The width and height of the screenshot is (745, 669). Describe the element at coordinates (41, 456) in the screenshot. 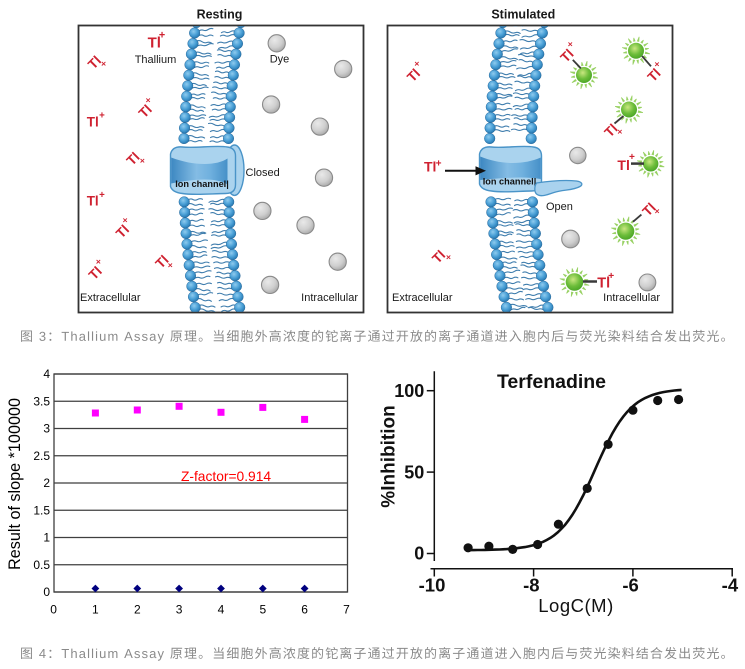

I see `svg-text: 2.5` at that location.